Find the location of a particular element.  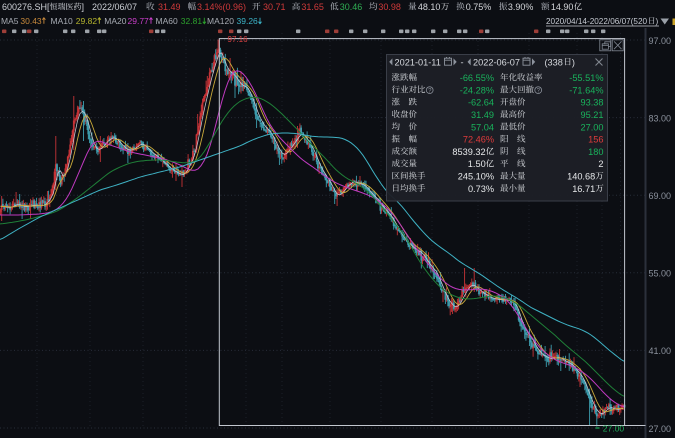

svg-text: 55.00 is located at coordinates (660, 274).